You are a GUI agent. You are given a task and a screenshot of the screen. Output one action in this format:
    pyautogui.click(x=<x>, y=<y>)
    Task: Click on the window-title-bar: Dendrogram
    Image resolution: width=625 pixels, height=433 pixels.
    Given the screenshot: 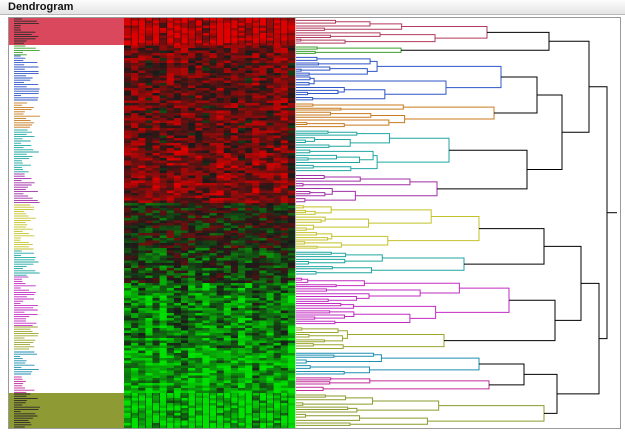 What is the action you would take?
    pyautogui.click(x=312, y=7)
    